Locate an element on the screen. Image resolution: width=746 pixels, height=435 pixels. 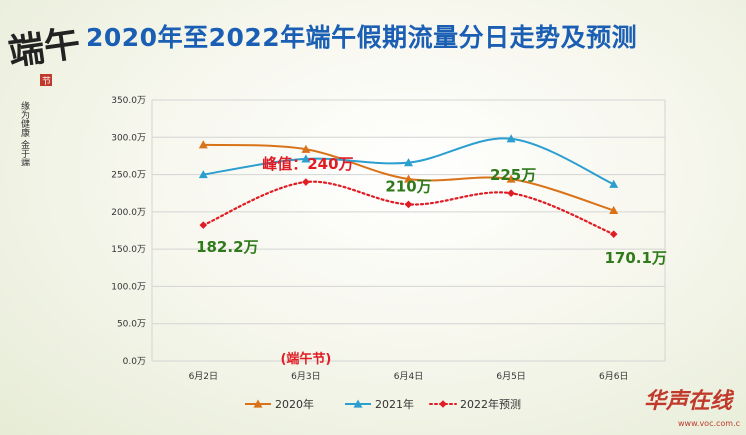
y-tick-label: 200.0万 is located at coordinates (128, 213).